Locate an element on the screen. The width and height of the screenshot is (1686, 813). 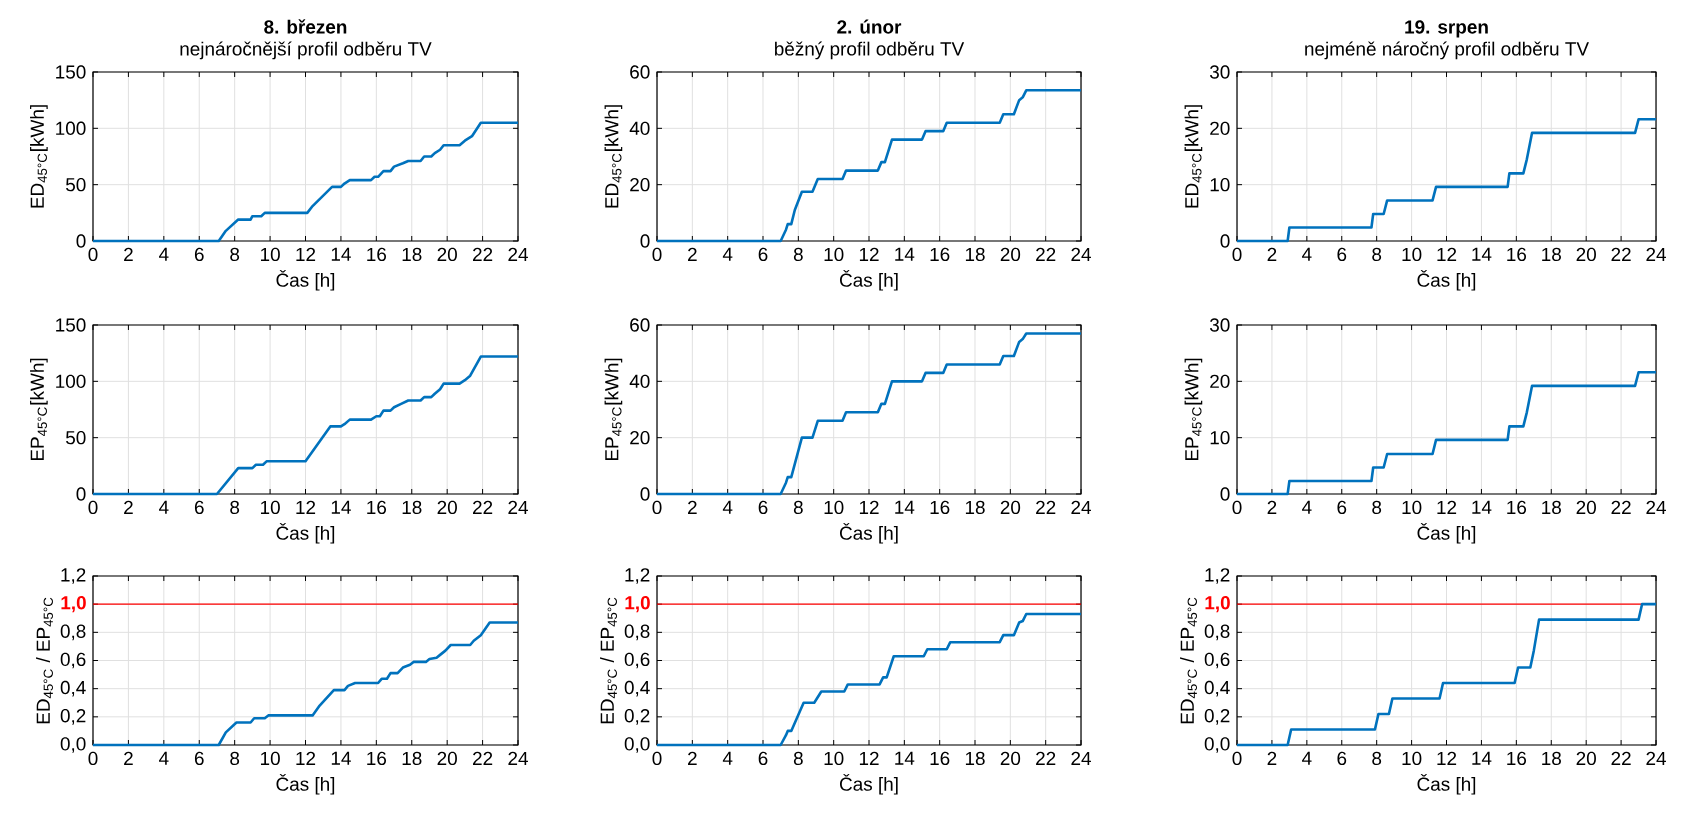
chart-title: 19. srpen is located at coordinates (1446, 29).